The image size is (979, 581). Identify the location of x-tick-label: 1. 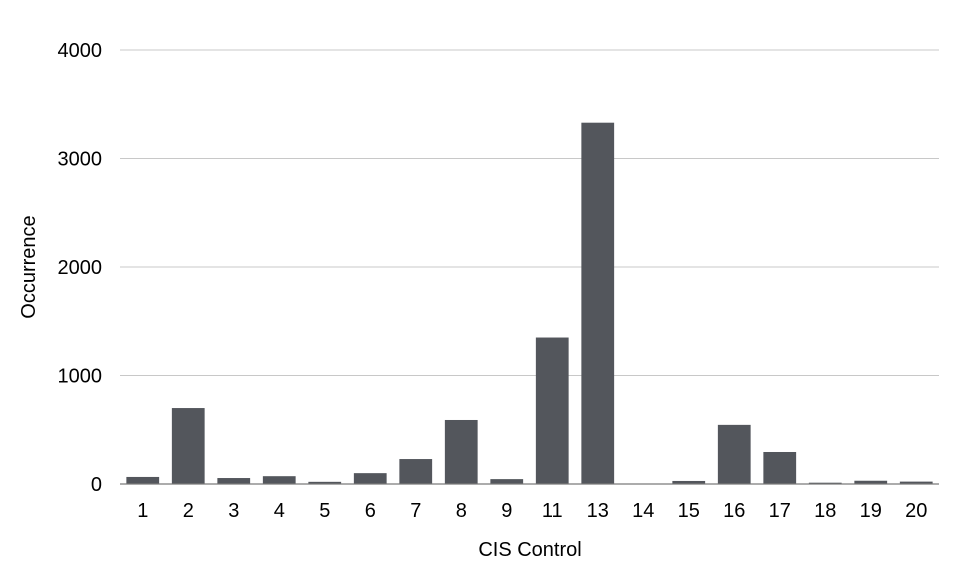
(142, 511).